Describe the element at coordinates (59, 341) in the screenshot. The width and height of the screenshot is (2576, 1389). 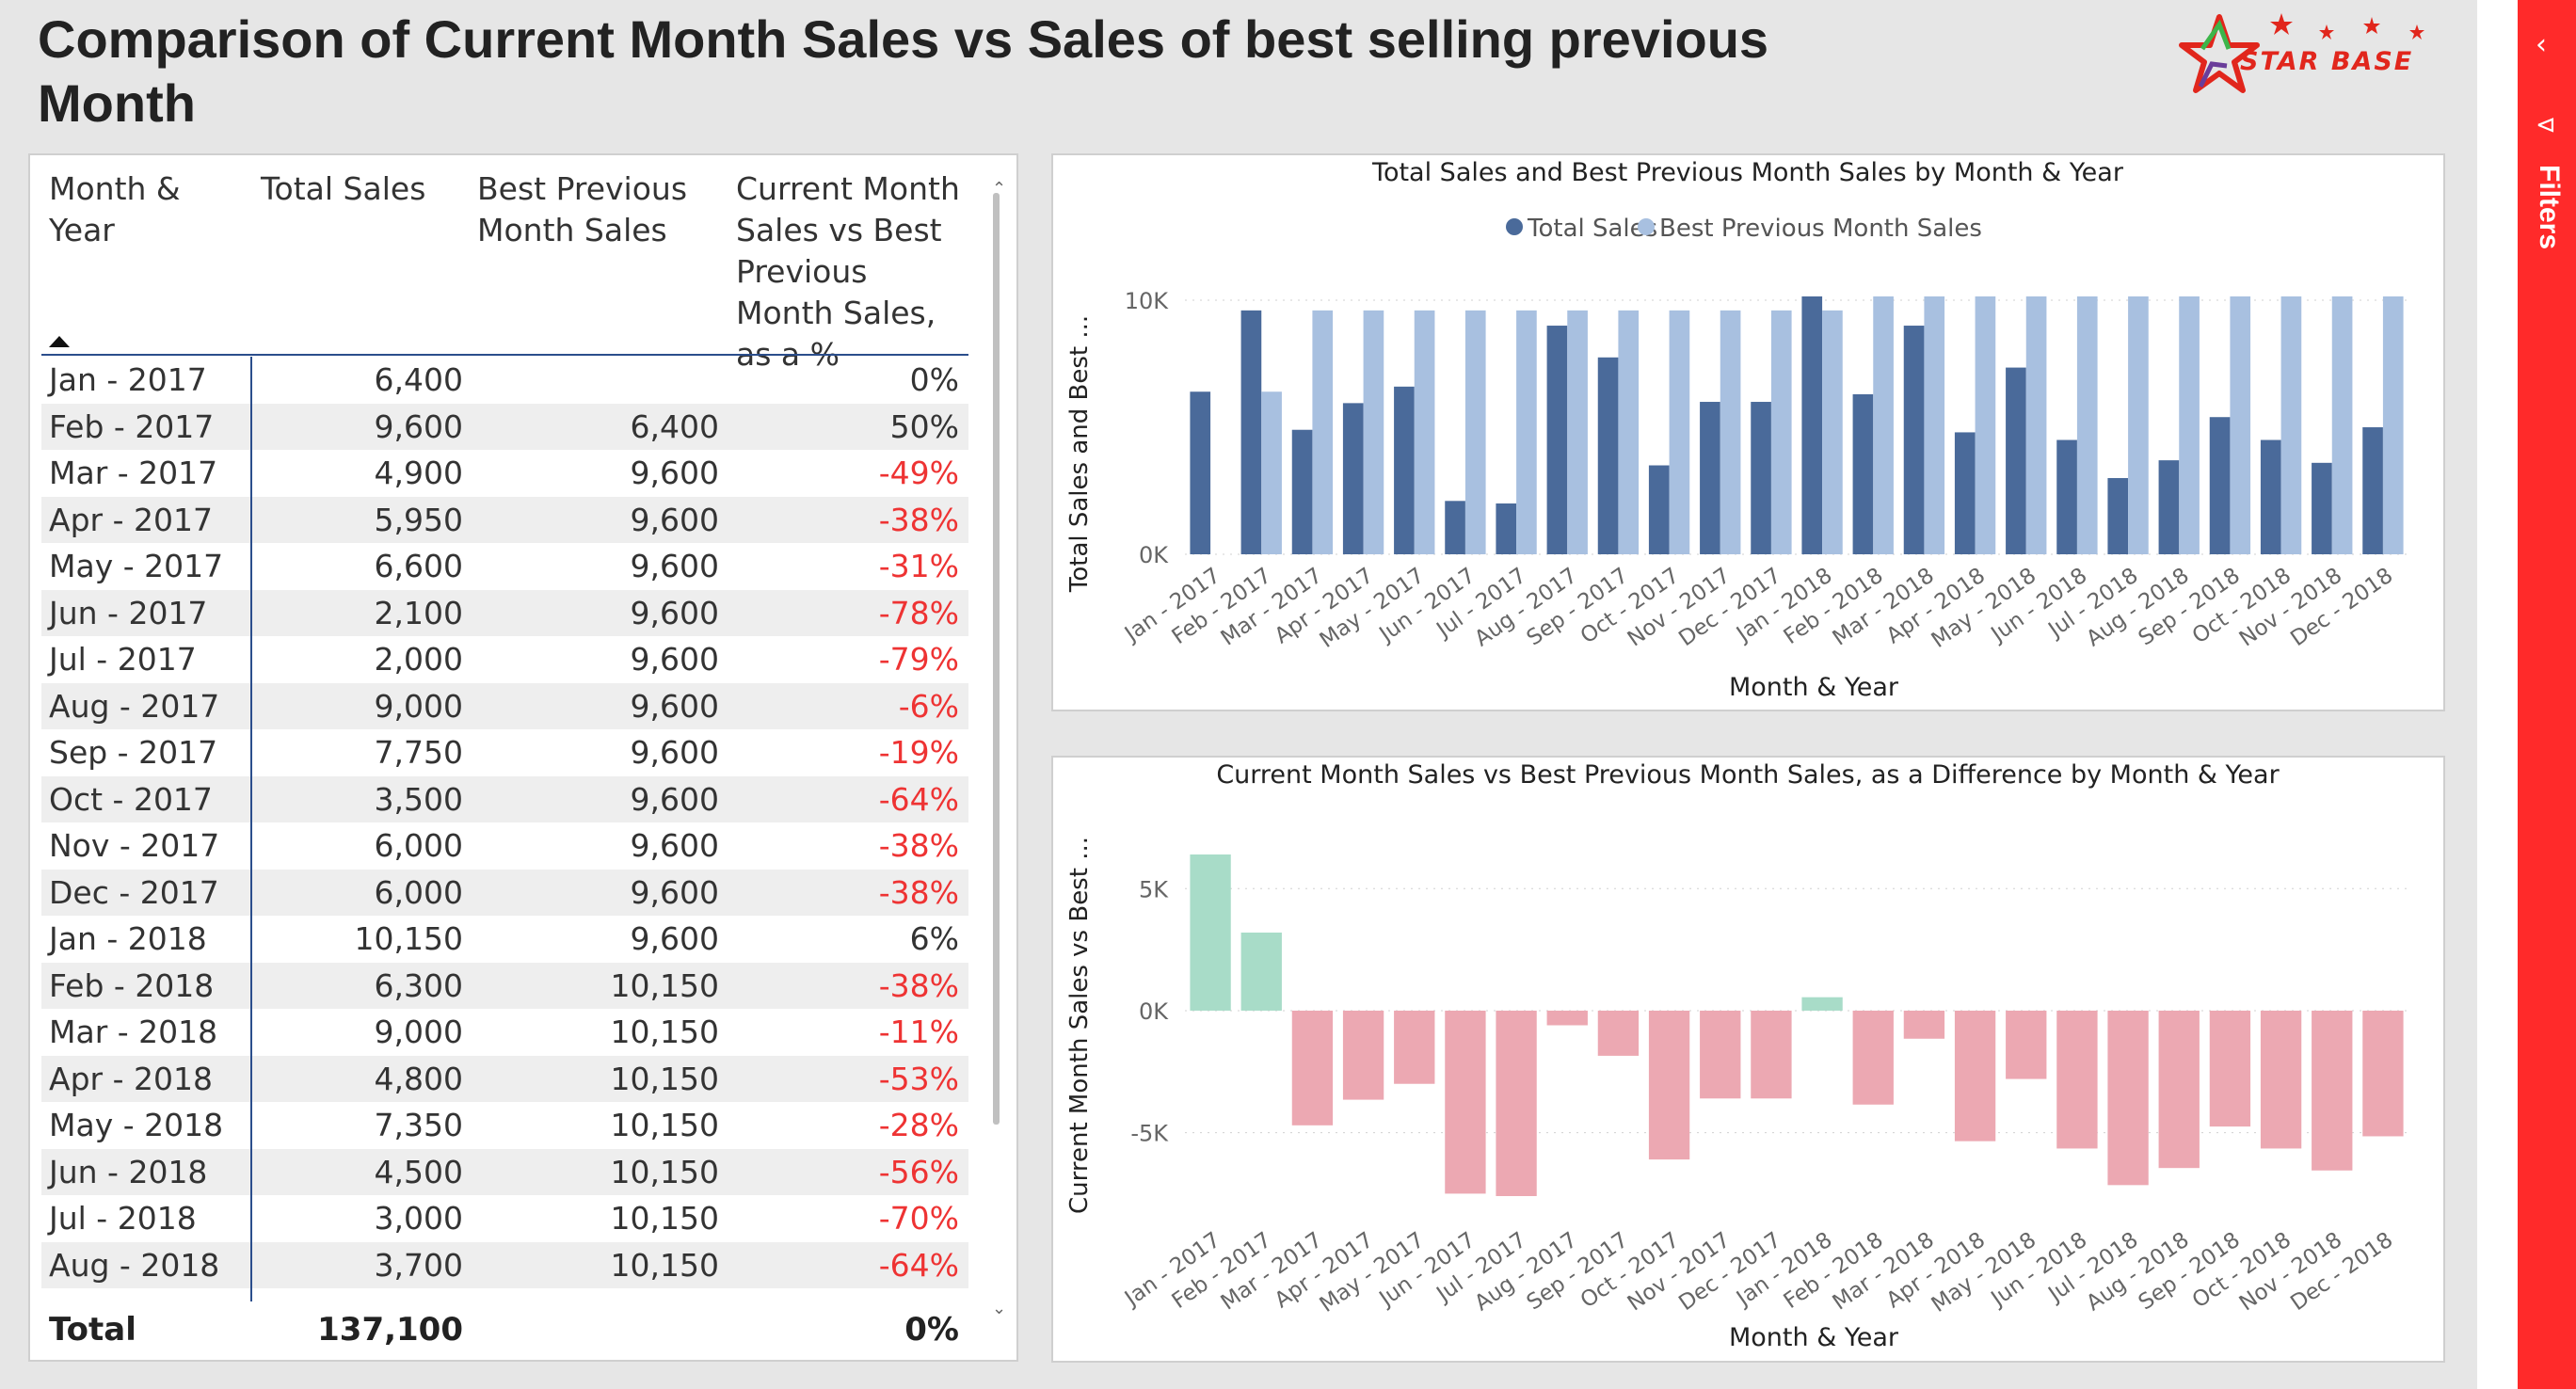
I see `sort-ascending-icon` at that location.